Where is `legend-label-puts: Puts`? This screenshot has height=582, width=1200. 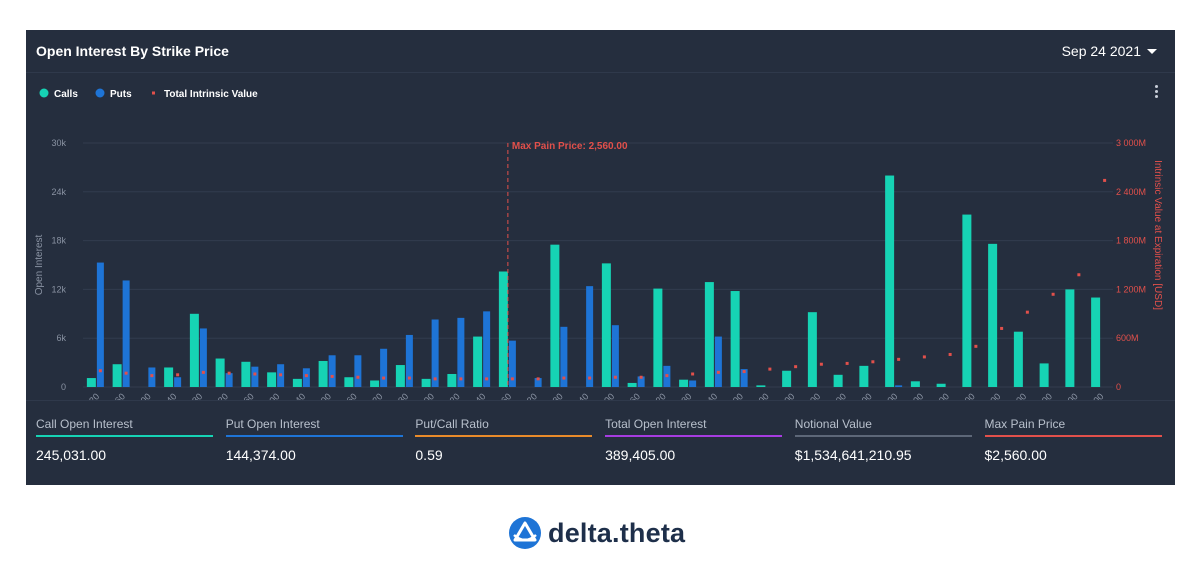 legend-label-puts: Puts is located at coordinates (121, 94).